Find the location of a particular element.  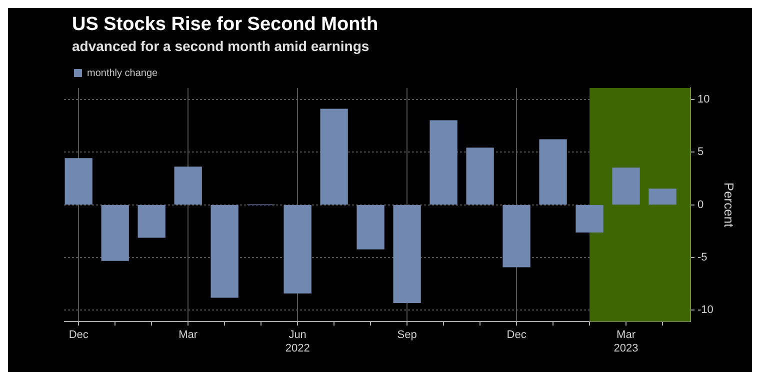

x-tick-label: Sep is located at coordinates (407, 335).